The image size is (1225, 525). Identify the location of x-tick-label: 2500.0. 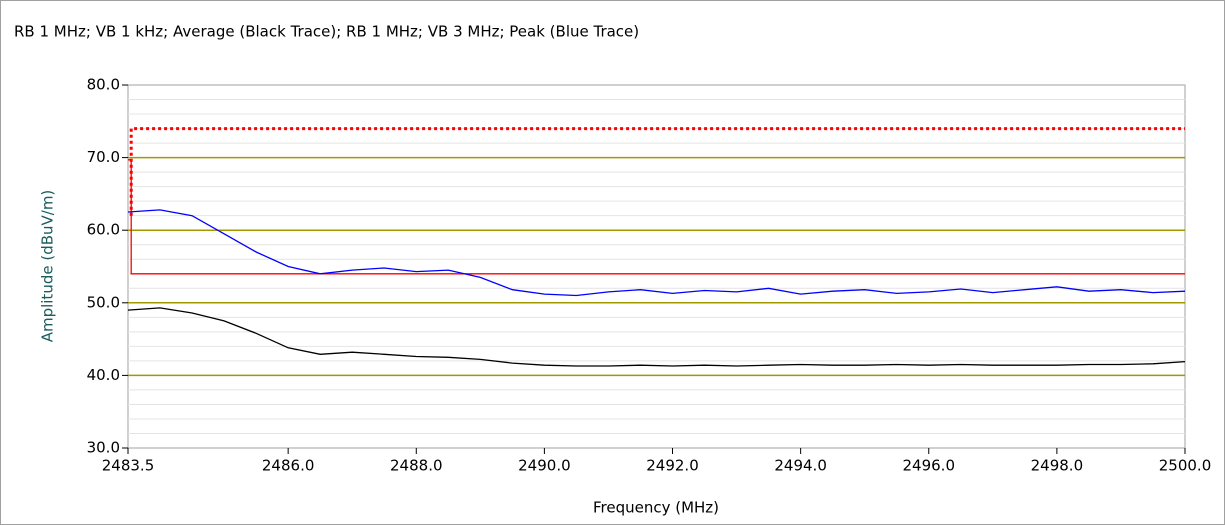
(1185, 466).